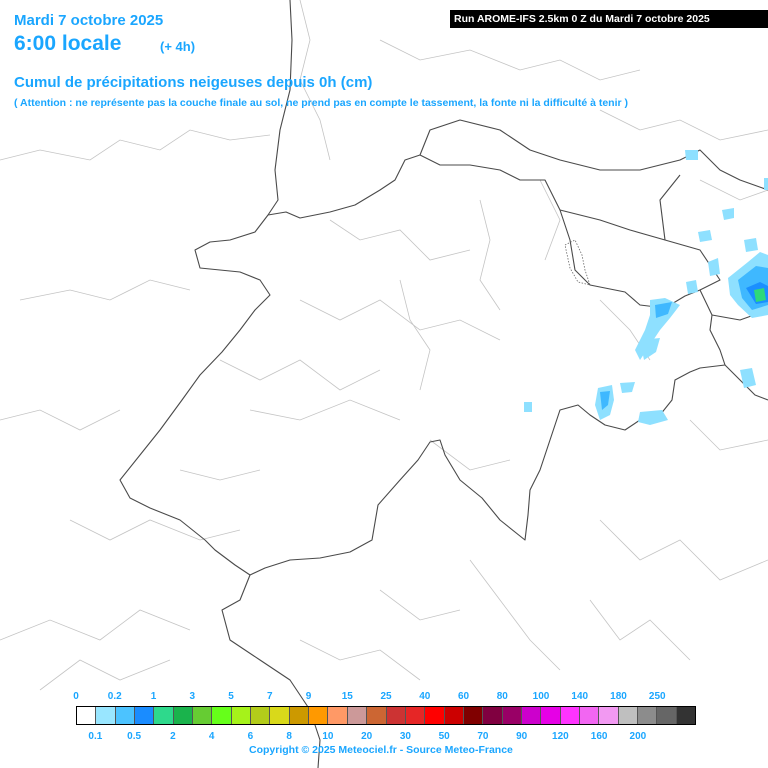 The image size is (768, 768). I want to click on forecast-offset: (+ 4h), so click(178, 46).